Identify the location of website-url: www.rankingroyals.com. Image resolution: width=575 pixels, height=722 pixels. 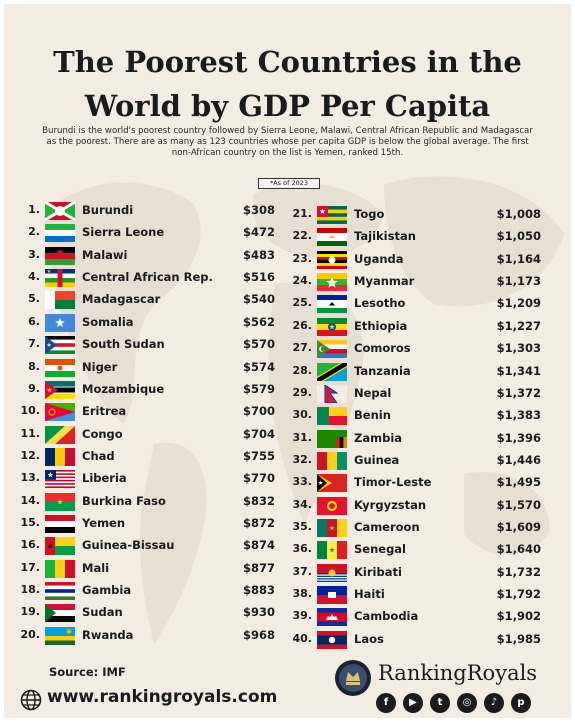
(162, 697).